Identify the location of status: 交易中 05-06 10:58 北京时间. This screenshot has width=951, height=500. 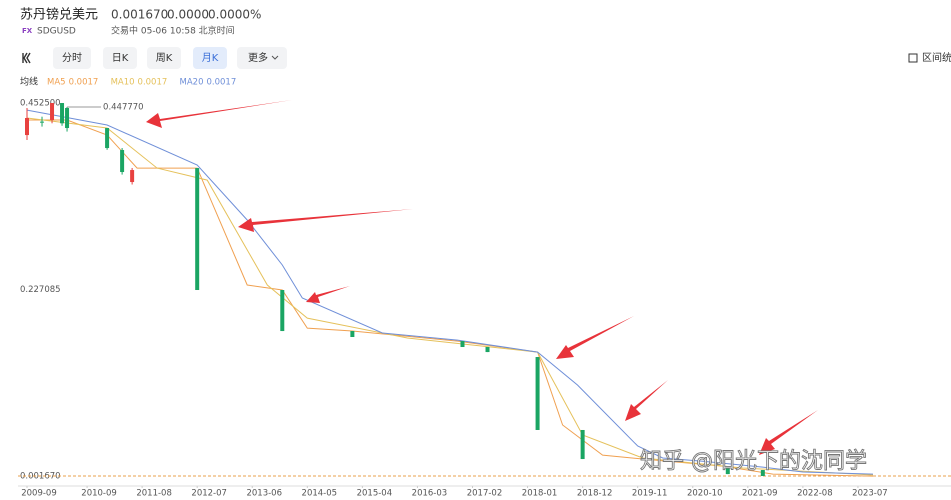
(173, 31).